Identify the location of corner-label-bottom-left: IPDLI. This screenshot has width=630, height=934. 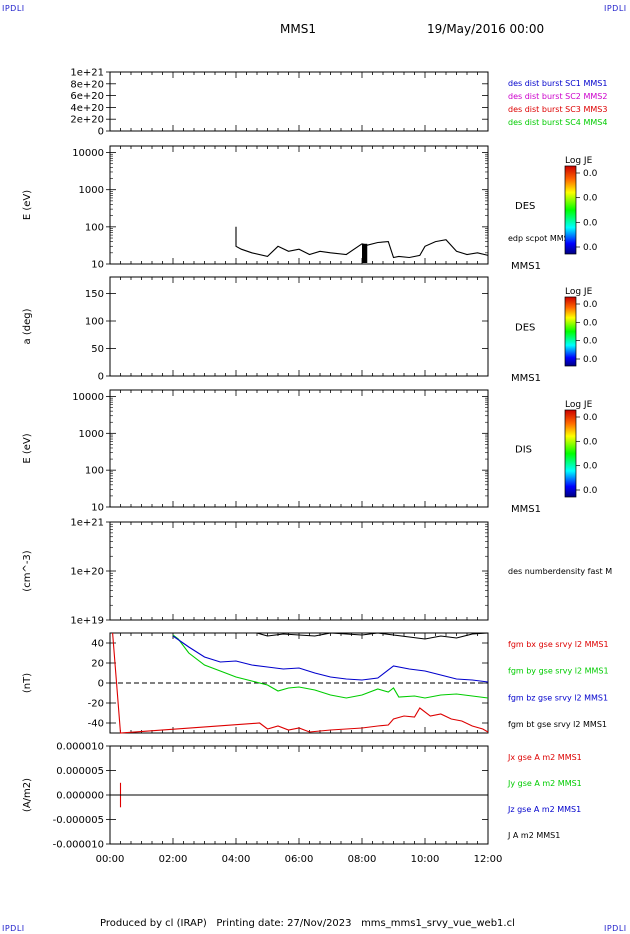
(13, 928).